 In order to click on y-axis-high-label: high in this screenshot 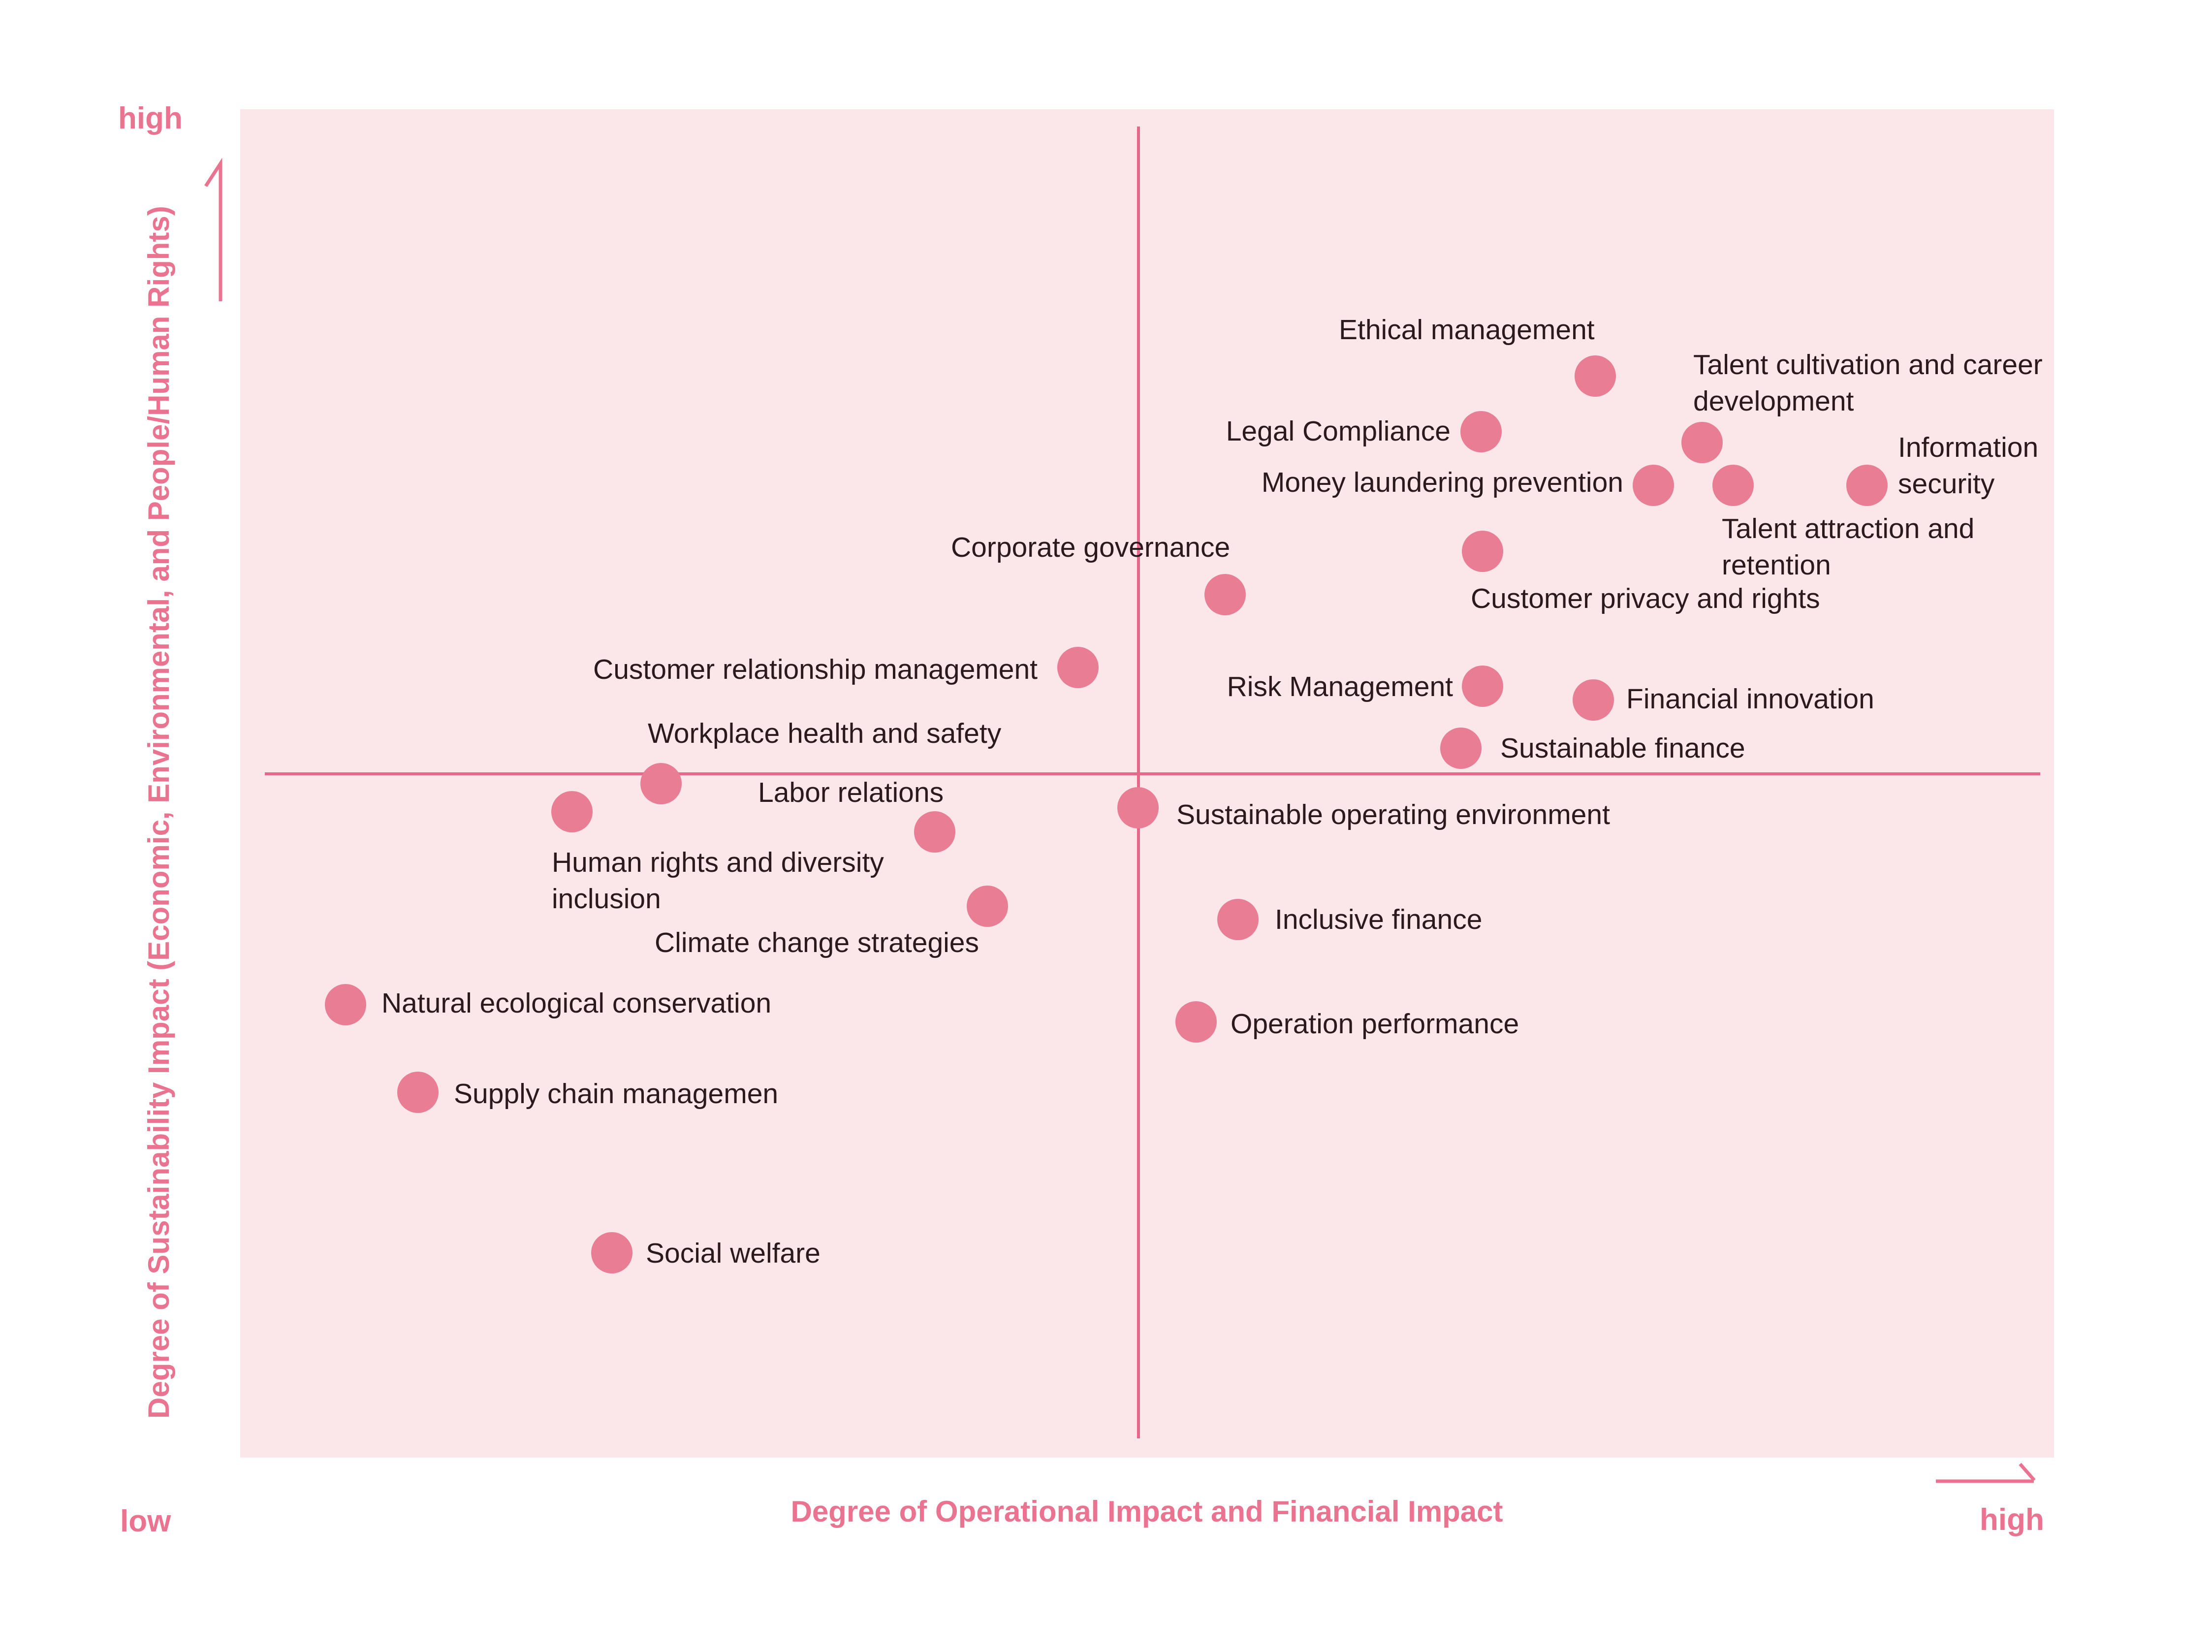, I will do `click(151, 118)`.